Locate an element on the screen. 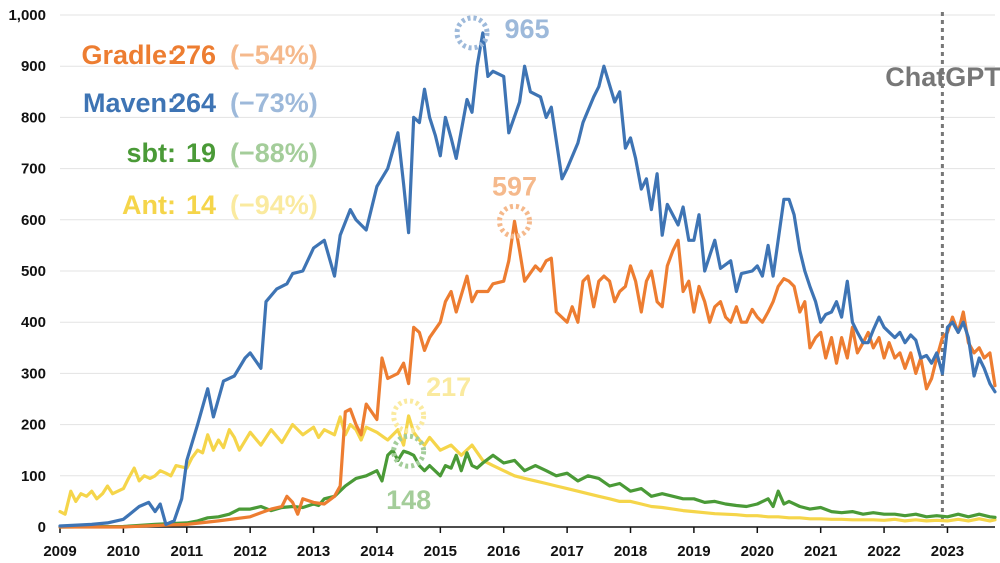 Image resolution: width=1000 pixels, height=563 pixels. legend-label-gradle: Gradle: is located at coordinates (128, 55).